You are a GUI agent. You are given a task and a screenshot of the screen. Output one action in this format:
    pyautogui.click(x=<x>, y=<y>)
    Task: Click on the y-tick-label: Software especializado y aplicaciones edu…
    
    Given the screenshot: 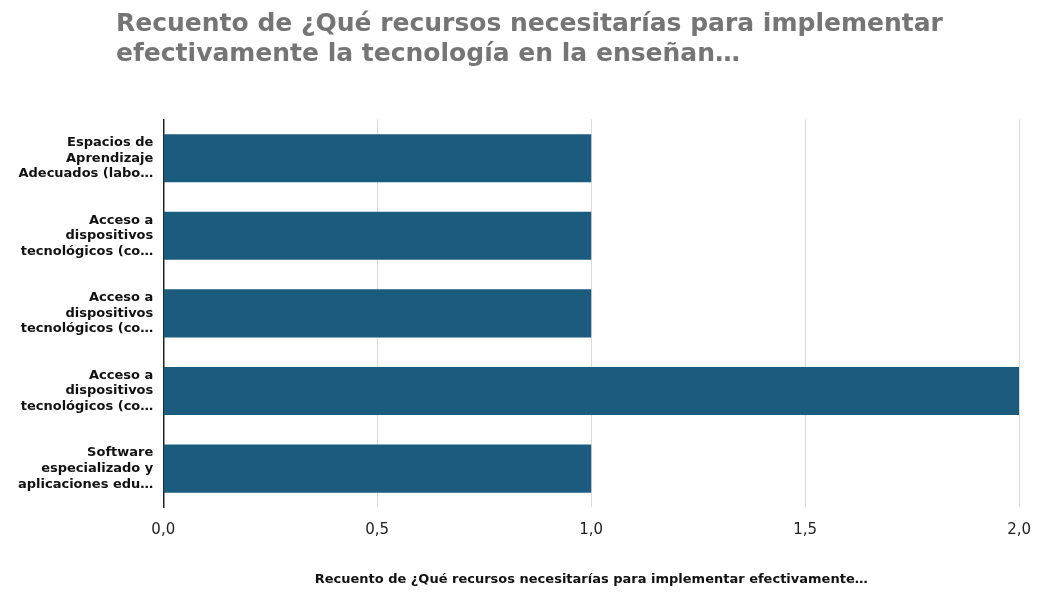 What is the action you would take?
    pyautogui.click(x=85, y=467)
    